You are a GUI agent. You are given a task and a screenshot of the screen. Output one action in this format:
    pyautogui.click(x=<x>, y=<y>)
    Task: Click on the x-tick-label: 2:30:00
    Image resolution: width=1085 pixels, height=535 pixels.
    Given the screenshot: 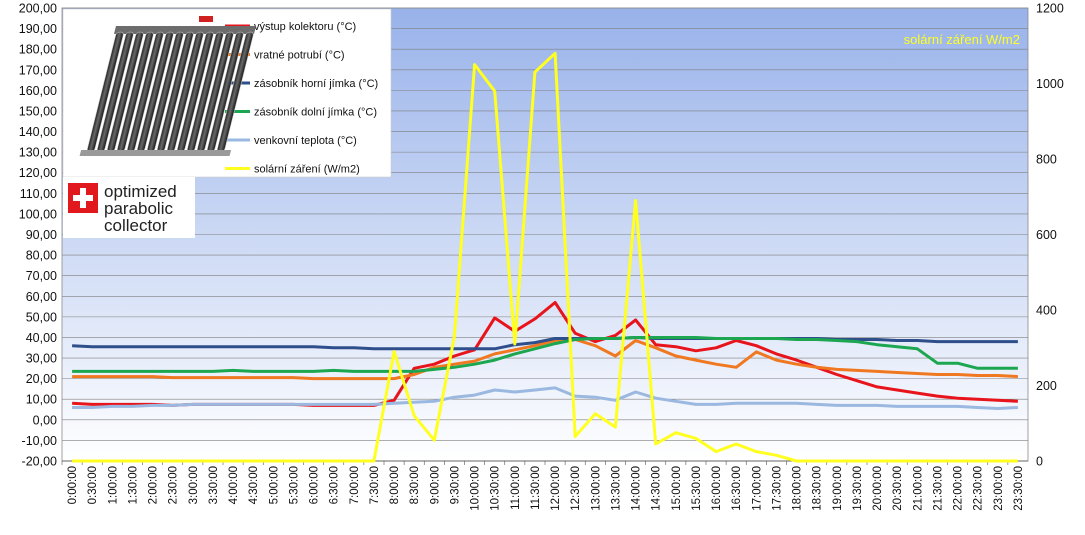 What is the action you would take?
    pyautogui.click(x=174, y=485)
    